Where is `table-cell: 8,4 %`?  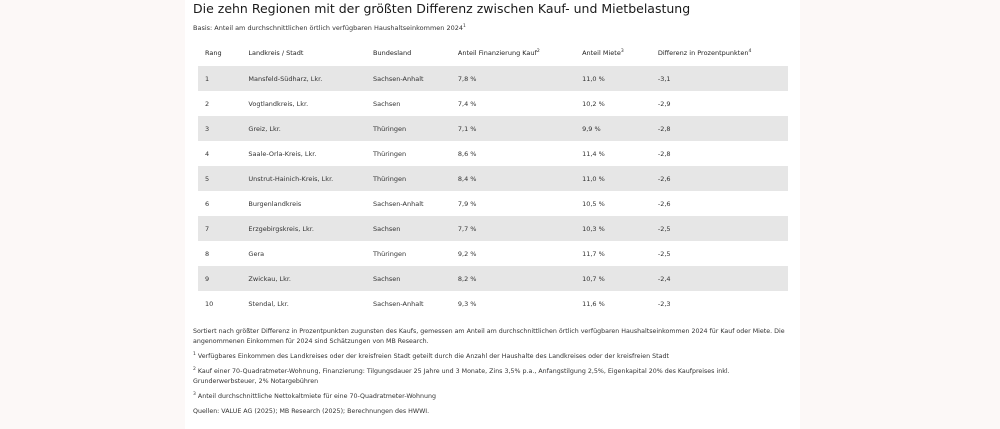
table-cell: 8,4 % is located at coordinates (513, 178).